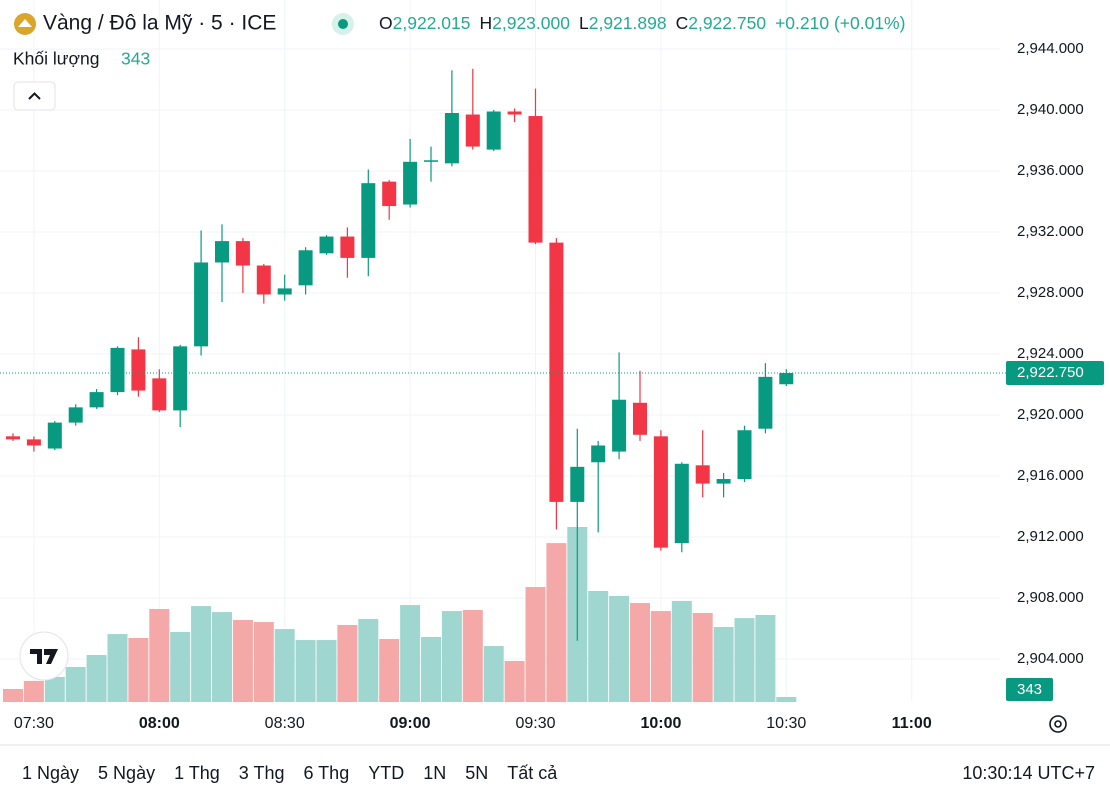  Describe the element at coordinates (628, 23) in the screenshot. I see `legend-value: 2,921.898` at that location.